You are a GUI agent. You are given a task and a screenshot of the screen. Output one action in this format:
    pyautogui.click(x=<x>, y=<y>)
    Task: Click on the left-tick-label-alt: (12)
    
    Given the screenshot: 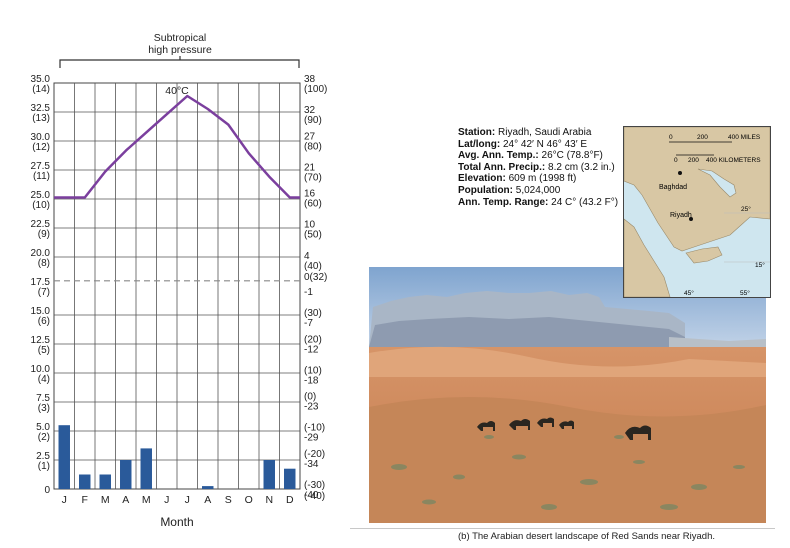 What is the action you would take?
    pyautogui.click(x=41, y=147)
    